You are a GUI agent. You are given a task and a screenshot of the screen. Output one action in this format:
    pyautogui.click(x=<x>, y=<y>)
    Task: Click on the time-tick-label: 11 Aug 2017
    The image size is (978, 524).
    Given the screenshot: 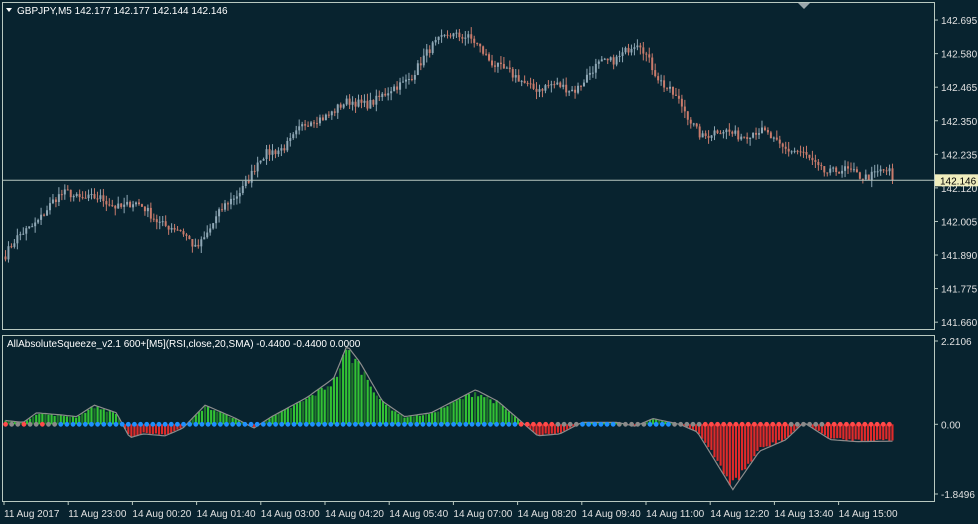 What is the action you would take?
    pyautogui.click(x=32, y=514)
    